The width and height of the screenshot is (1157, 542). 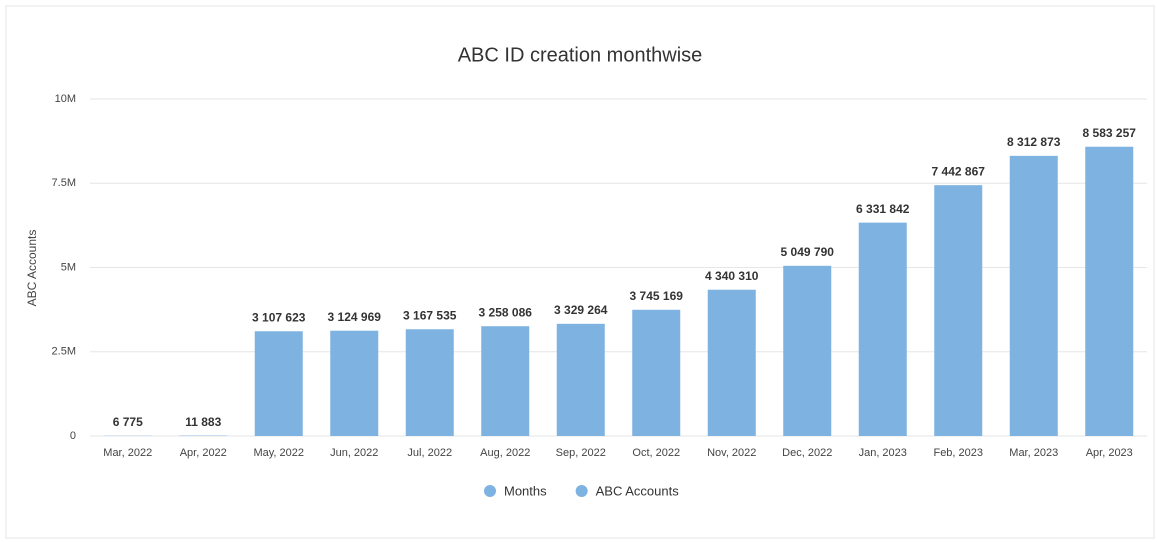 I want to click on x-tick-label: Jul, 2022, so click(x=429, y=453).